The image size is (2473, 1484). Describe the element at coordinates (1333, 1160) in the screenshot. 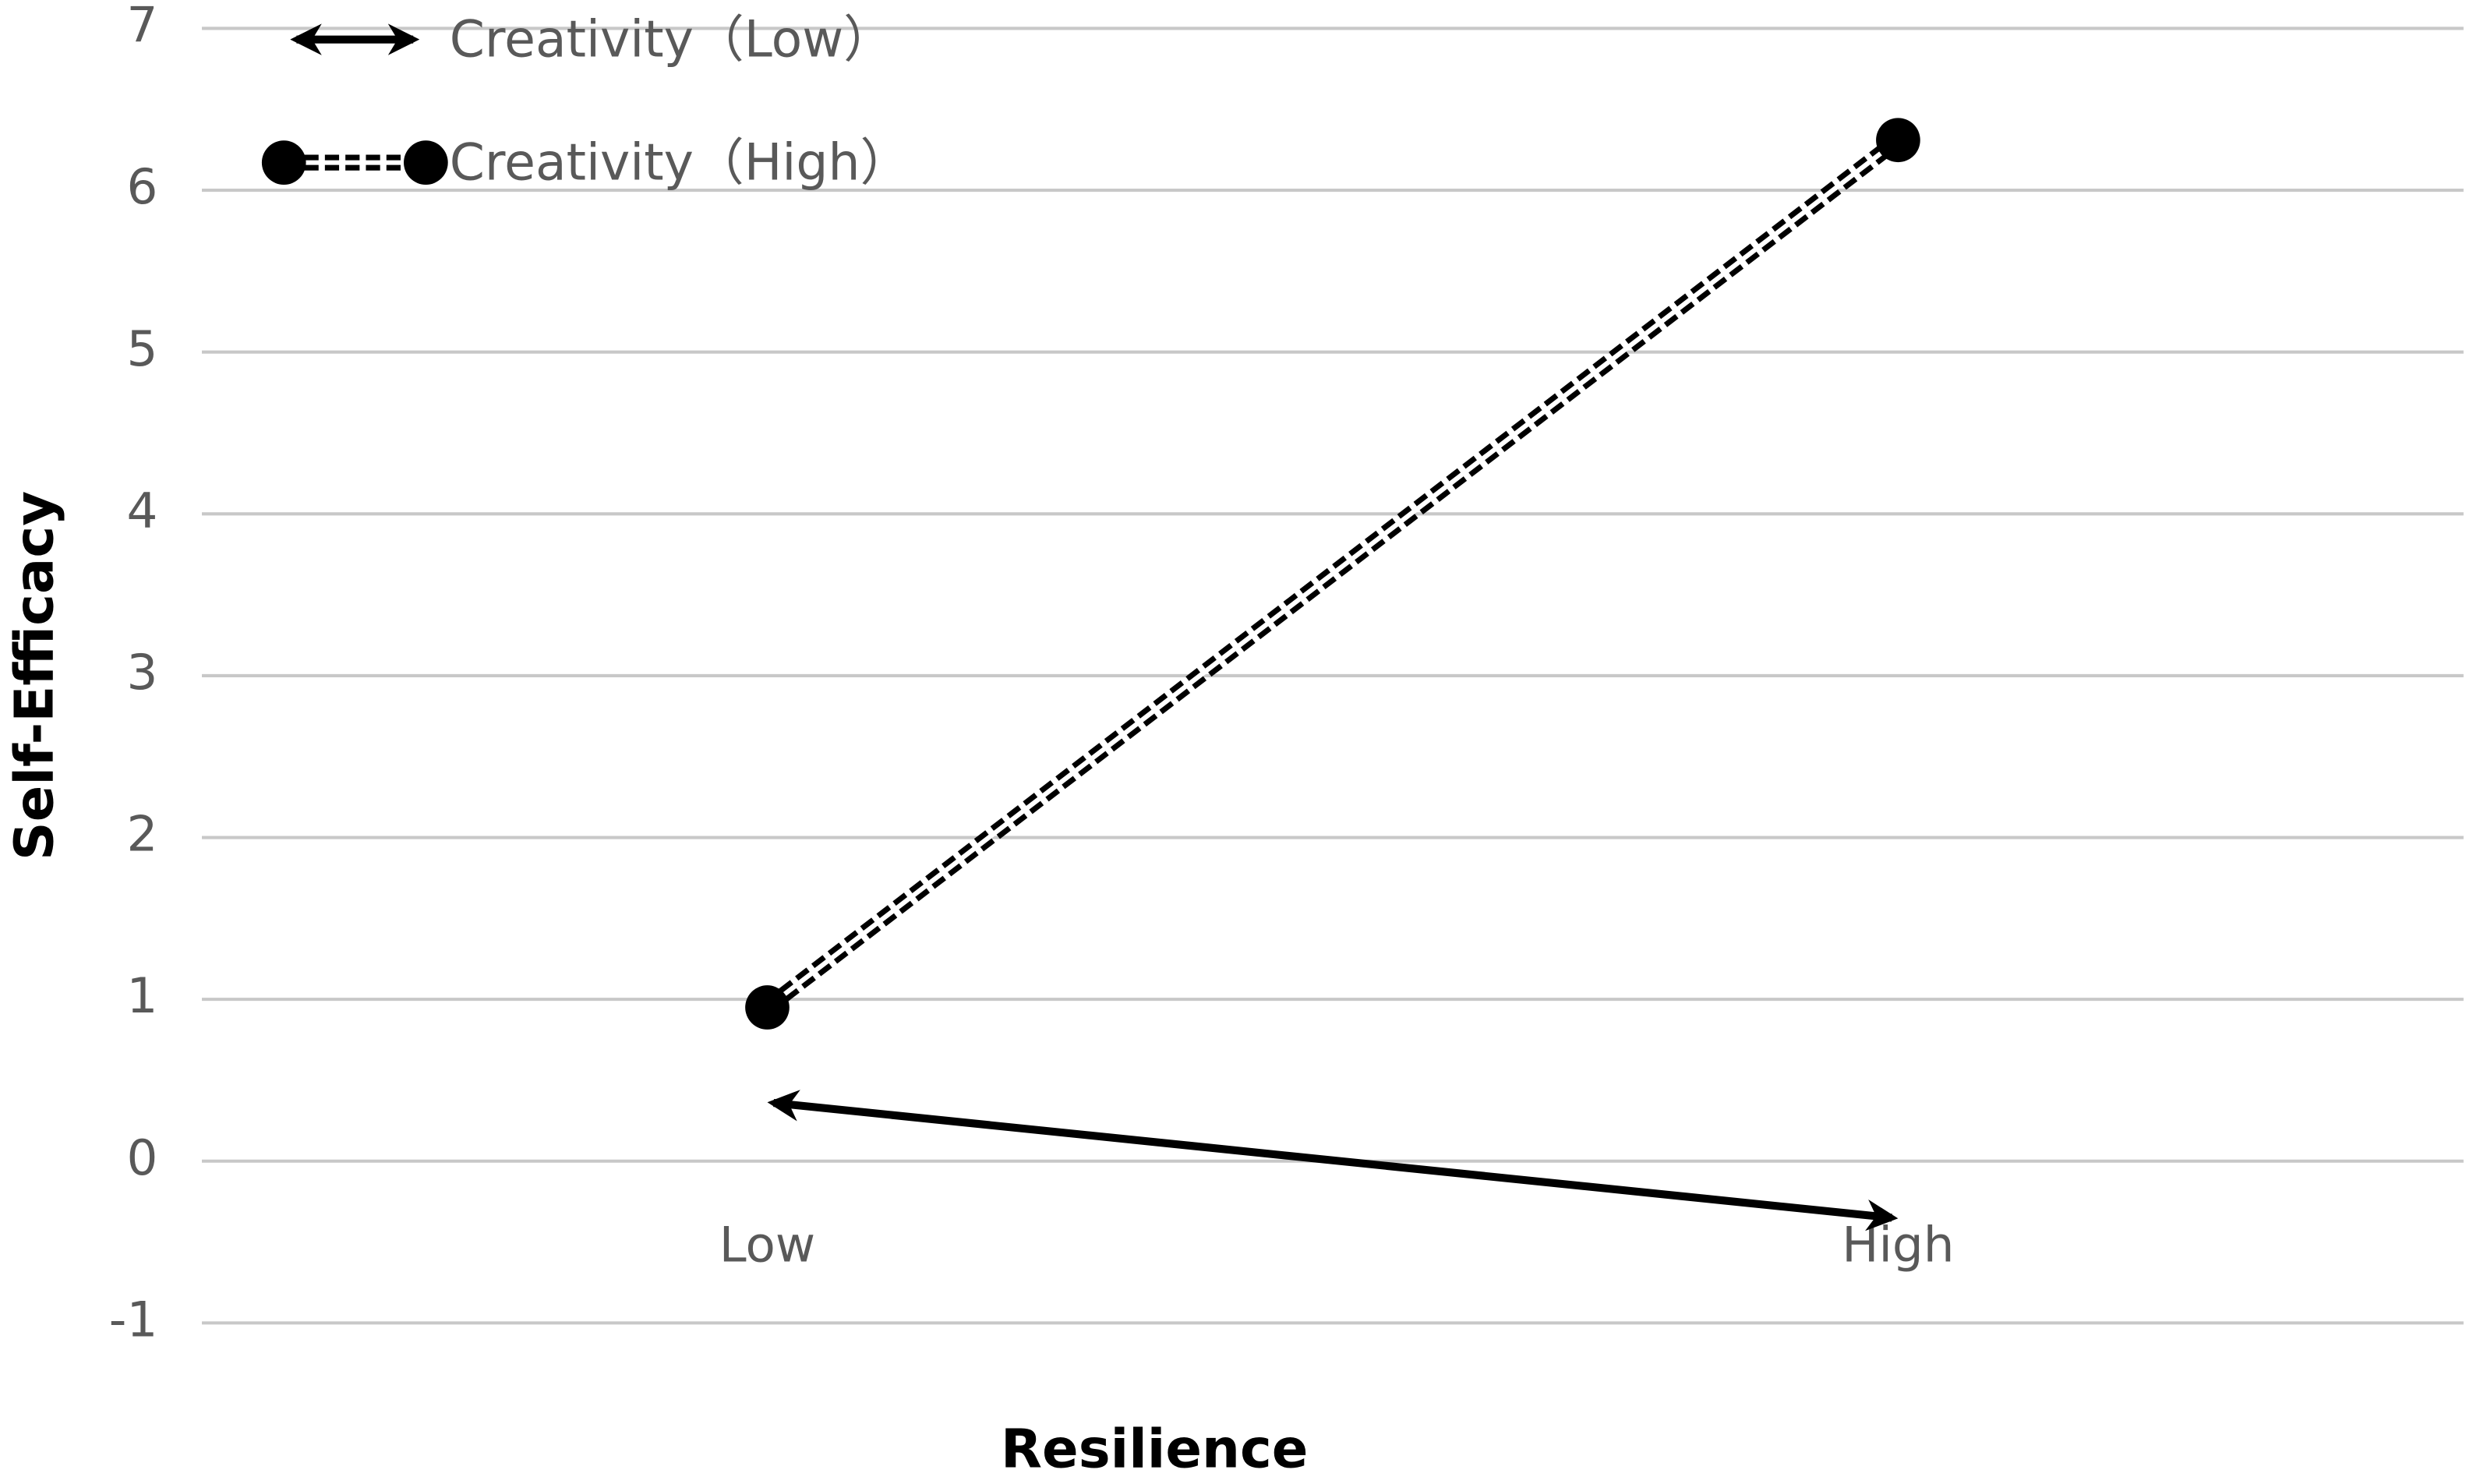

I see `series-line` at that location.